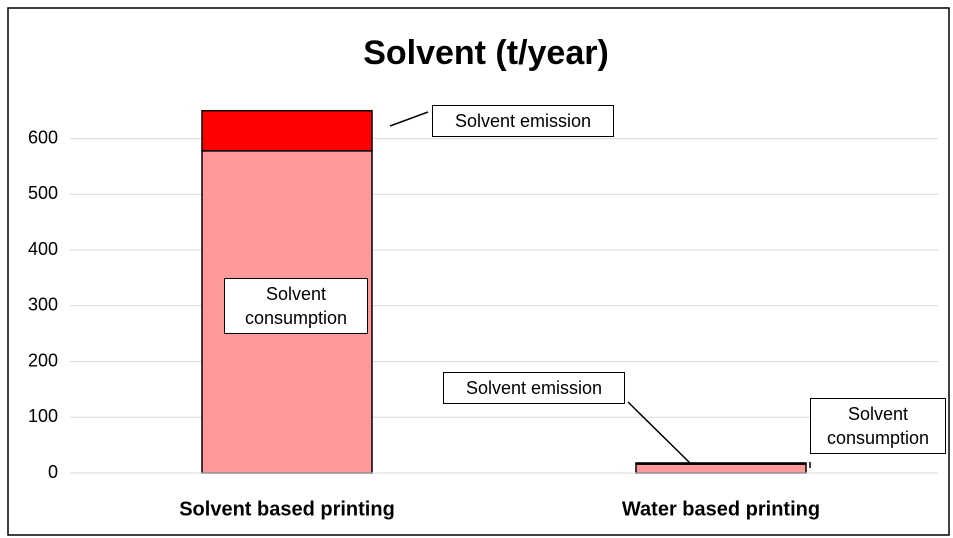 This screenshot has width=953, height=538. I want to click on chart-title: Solvent (t/year), so click(486, 53).